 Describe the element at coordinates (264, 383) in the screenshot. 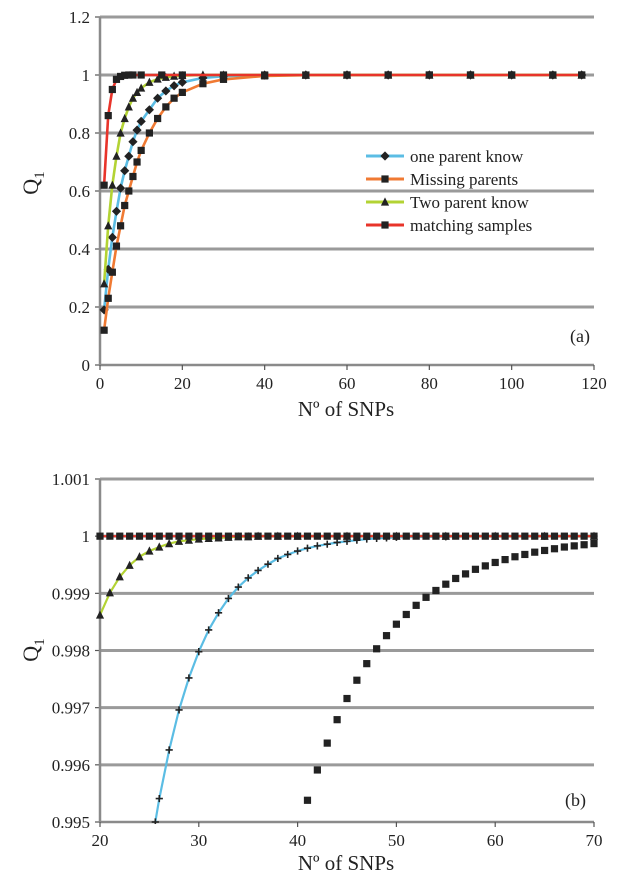

I see `x-tick-label: 40` at that location.